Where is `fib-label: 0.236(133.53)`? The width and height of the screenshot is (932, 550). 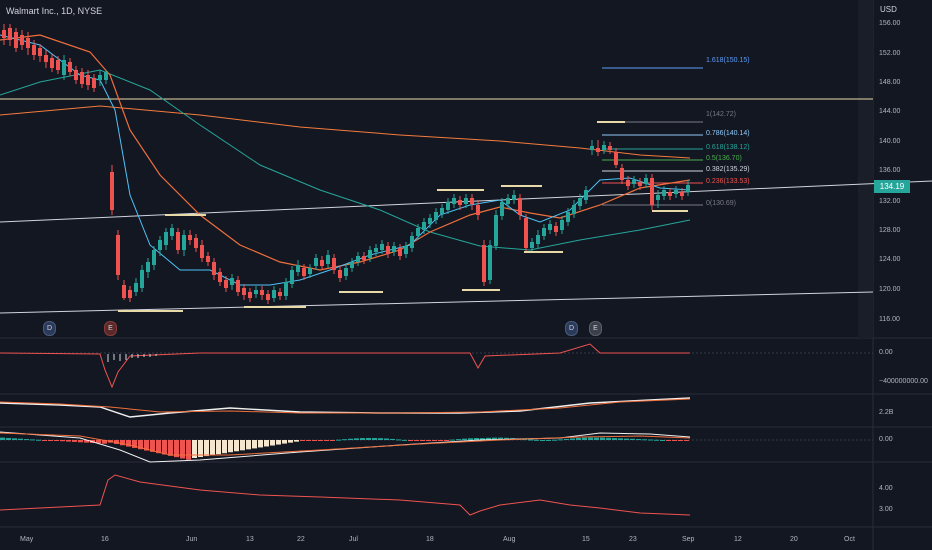
fib-label: 0.236(133.53) is located at coordinates (728, 181).